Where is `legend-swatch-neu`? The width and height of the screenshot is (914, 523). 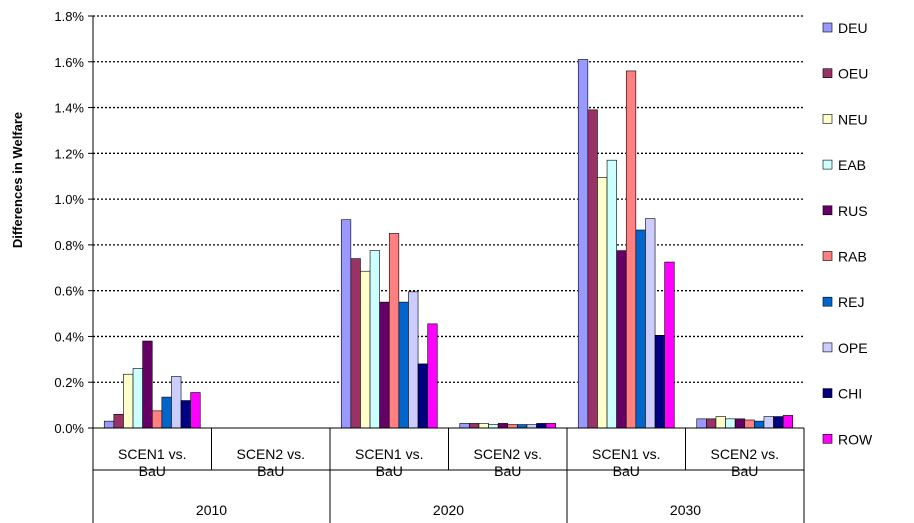
legend-swatch-neu is located at coordinates (827, 119).